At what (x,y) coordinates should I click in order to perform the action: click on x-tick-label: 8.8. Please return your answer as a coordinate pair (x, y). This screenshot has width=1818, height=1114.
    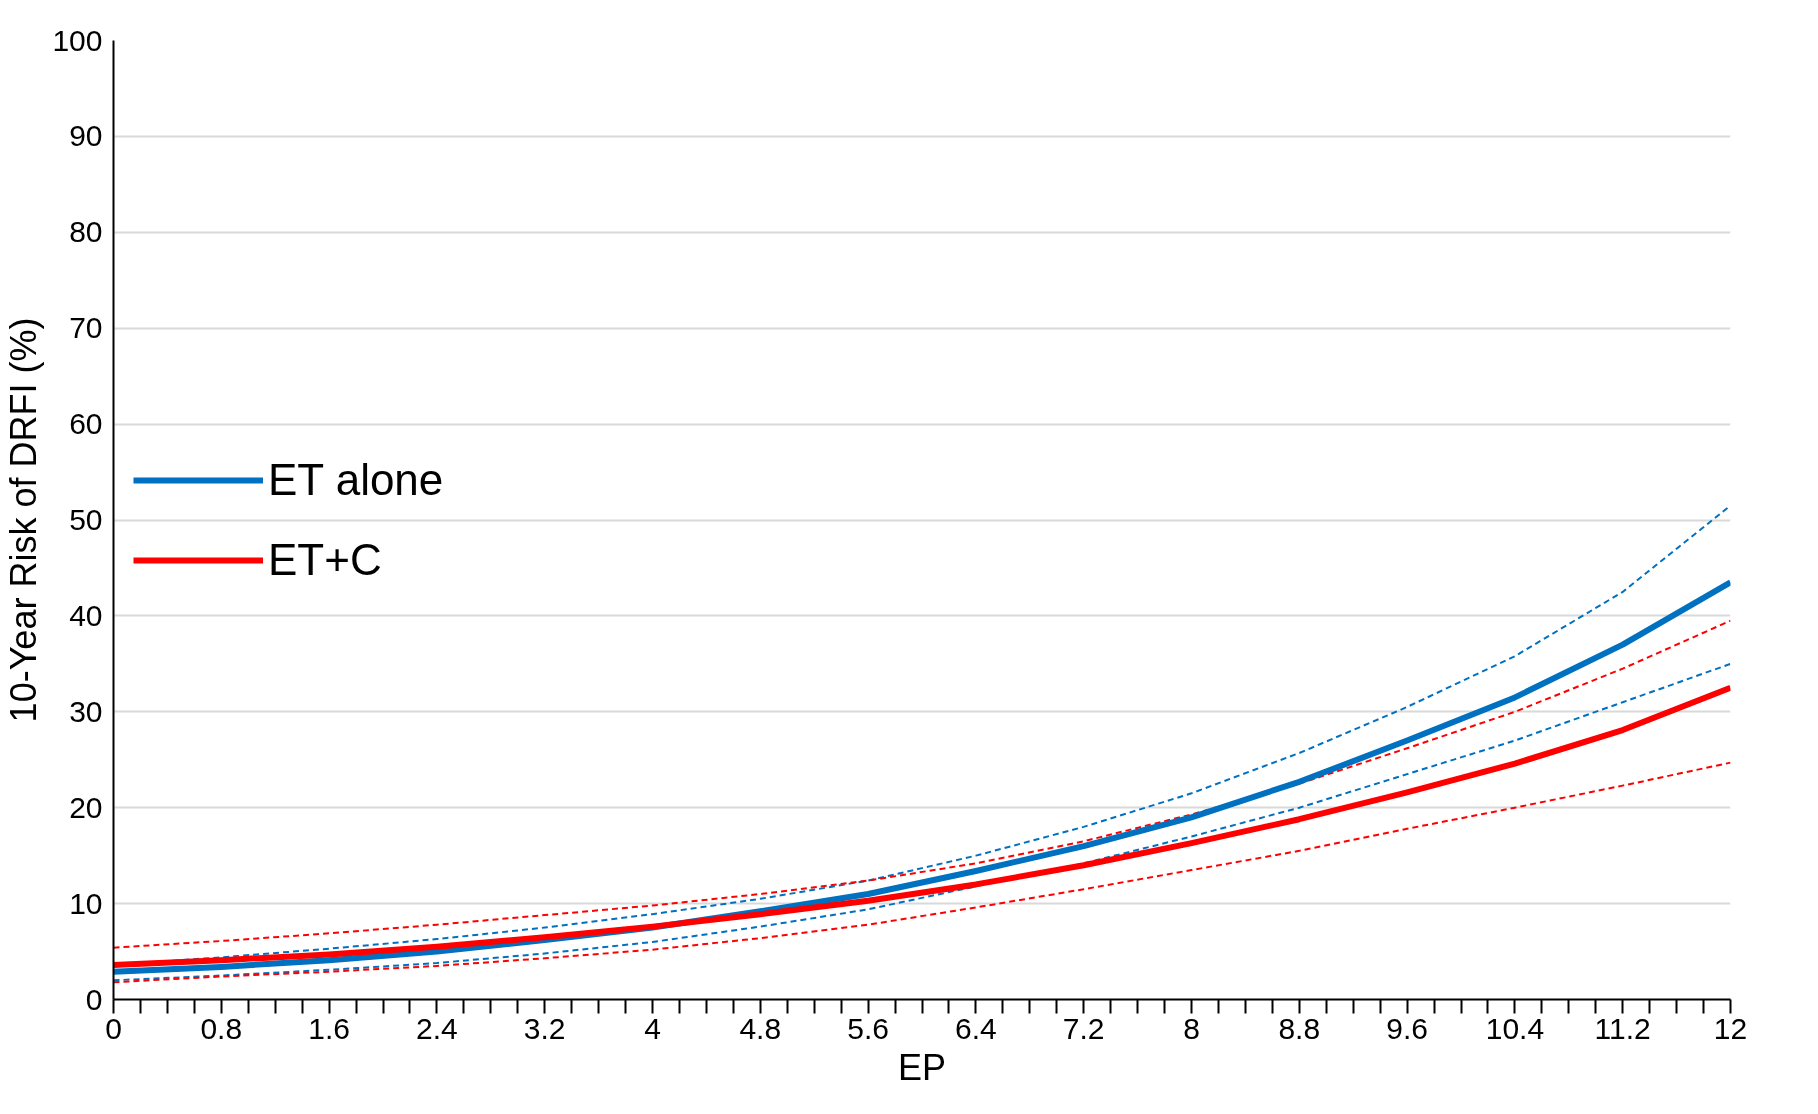
    Looking at the image, I should click on (1299, 1028).